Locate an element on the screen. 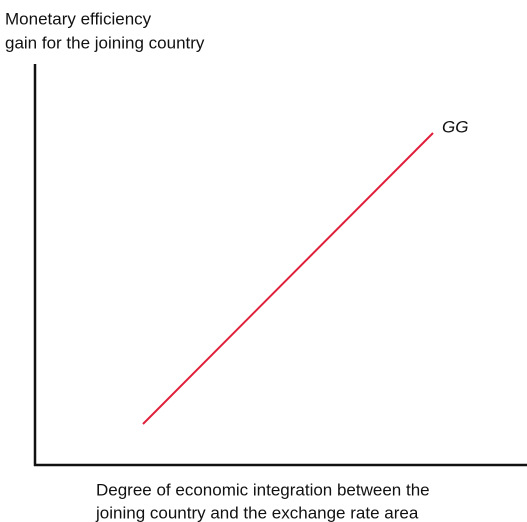 The width and height of the screenshot is (527, 522). y-axis-label: gain for the joining country is located at coordinates (105, 42).